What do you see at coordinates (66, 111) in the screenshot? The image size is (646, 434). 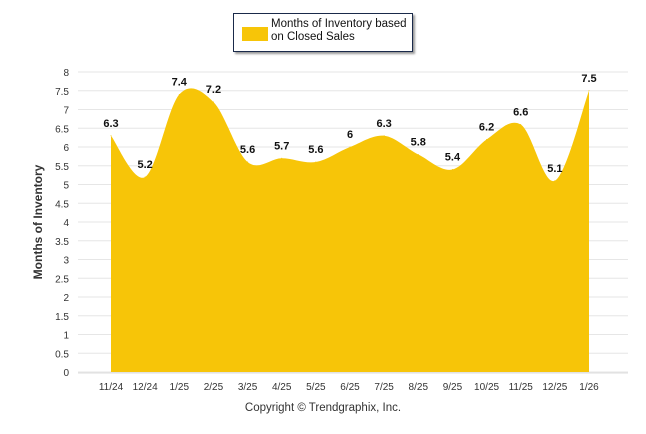 I see `y-tick-label: 7` at bounding box center [66, 111].